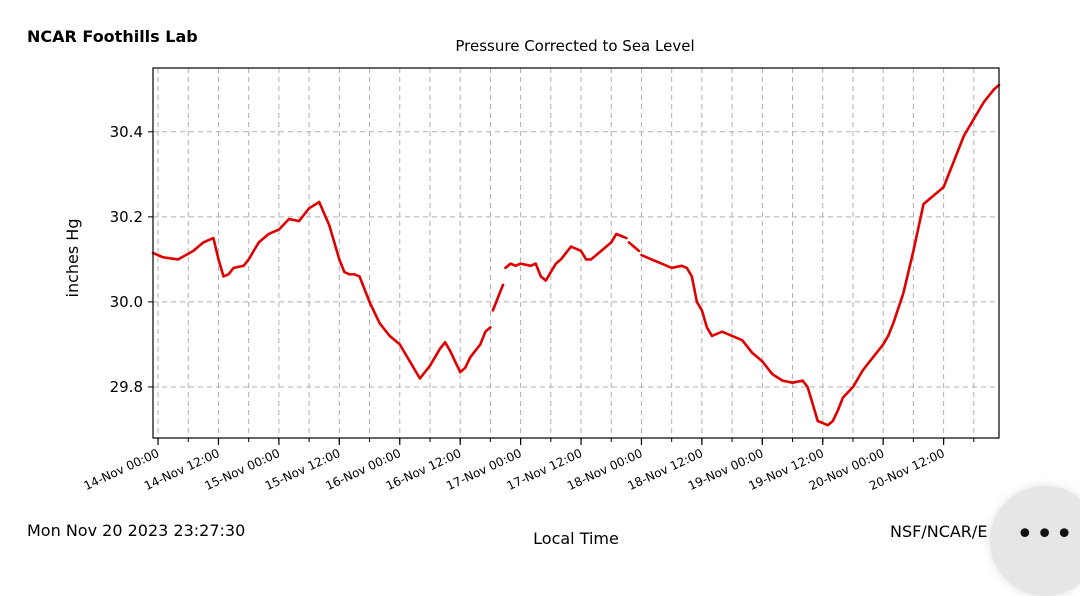 The width and height of the screenshot is (1080, 596). What do you see at coordinates (136, 530) in the screenshot?
I see `timestamp: Mon Nov 20 2023 23:27:30` at bounding box center [136, 530].